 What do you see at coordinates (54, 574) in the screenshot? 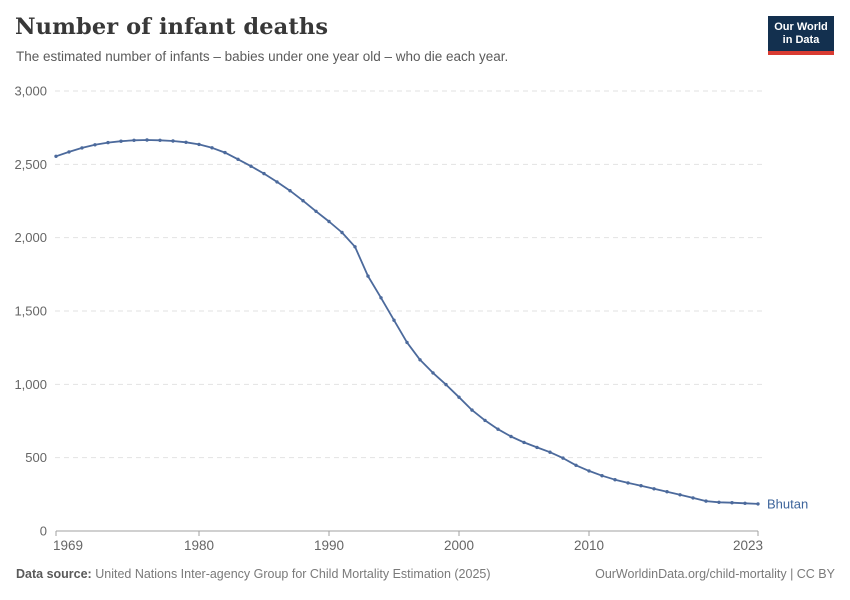
I see `data-source-label: Data source:` at bounding box center [54, 574].